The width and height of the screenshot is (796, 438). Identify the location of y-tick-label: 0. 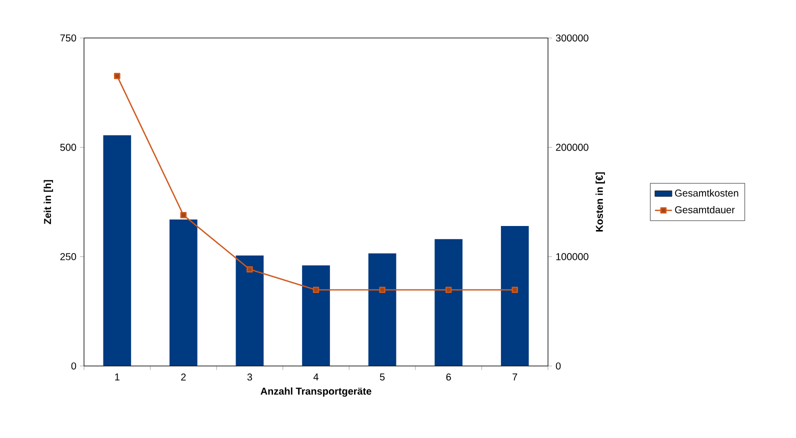
(73, 366).